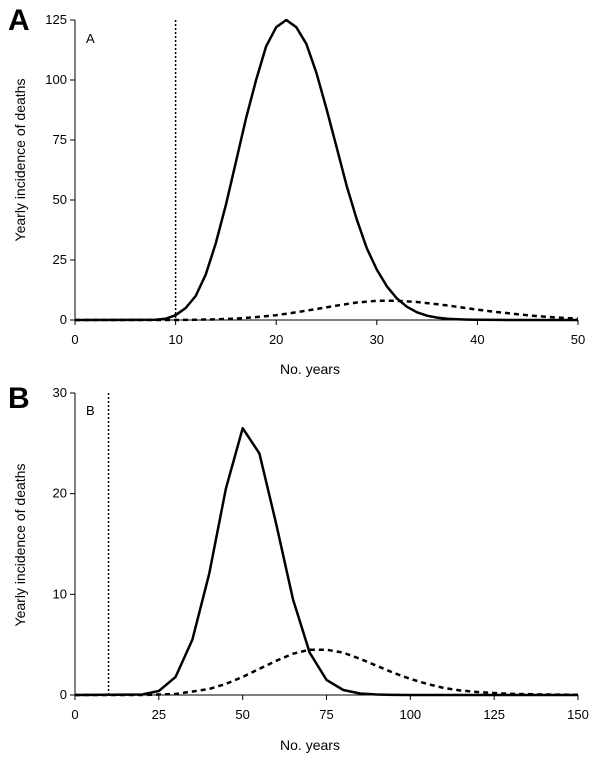 Image resolution: width=600 pixels, height=762 pixels. What do you see at coordinates (63, 694) in the screenshot?
I see `y-tick-label-b: 0` at bounding box center [63, 694].